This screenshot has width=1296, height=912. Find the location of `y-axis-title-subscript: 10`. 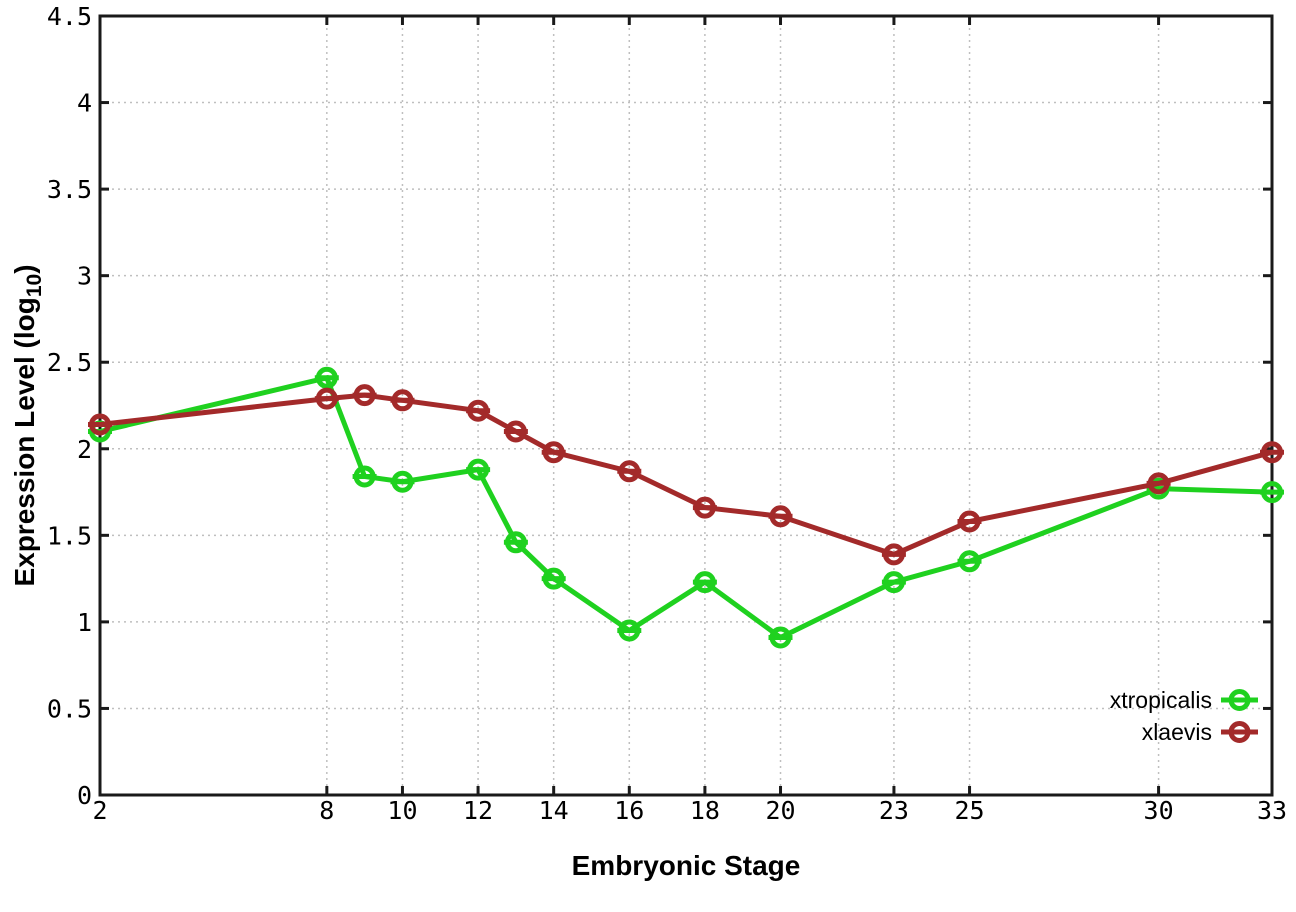

y-axis-title-subscript: 10 is located at coordinates (34, 285).